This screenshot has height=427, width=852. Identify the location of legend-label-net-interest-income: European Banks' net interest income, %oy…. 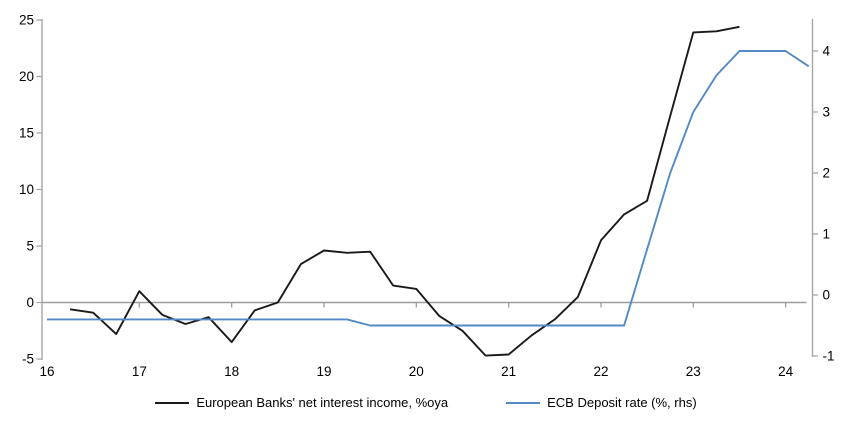
(322, 402).